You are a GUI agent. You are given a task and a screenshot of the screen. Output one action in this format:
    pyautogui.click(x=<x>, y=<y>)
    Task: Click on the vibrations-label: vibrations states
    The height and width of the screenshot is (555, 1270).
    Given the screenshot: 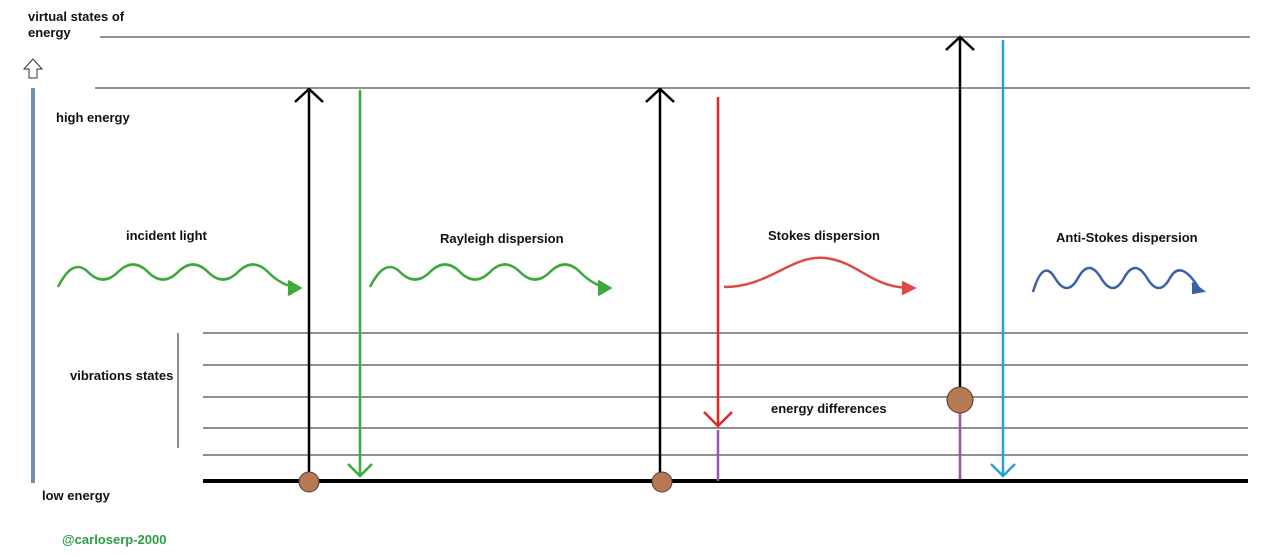 What is the action you would take?
    pyautogui.click(x=122, y=375)
    